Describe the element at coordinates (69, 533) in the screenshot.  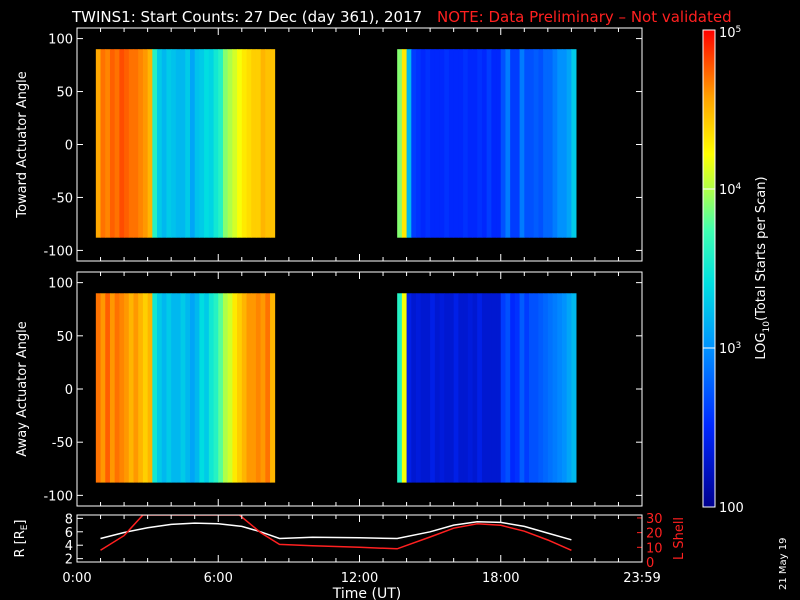
I see `y-tick-label: 6` at that location.